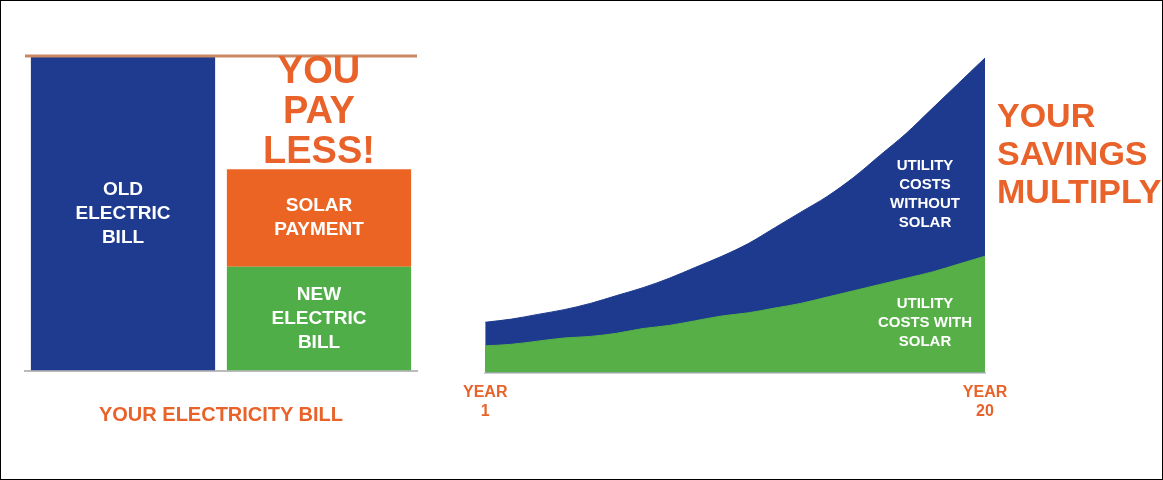 The height and width of the screenshot is (480, 1163). Describe the element at coordinates (319, 317) in the screenshot. I see `series-label: NEW ELECTRIC BILL` at that location.